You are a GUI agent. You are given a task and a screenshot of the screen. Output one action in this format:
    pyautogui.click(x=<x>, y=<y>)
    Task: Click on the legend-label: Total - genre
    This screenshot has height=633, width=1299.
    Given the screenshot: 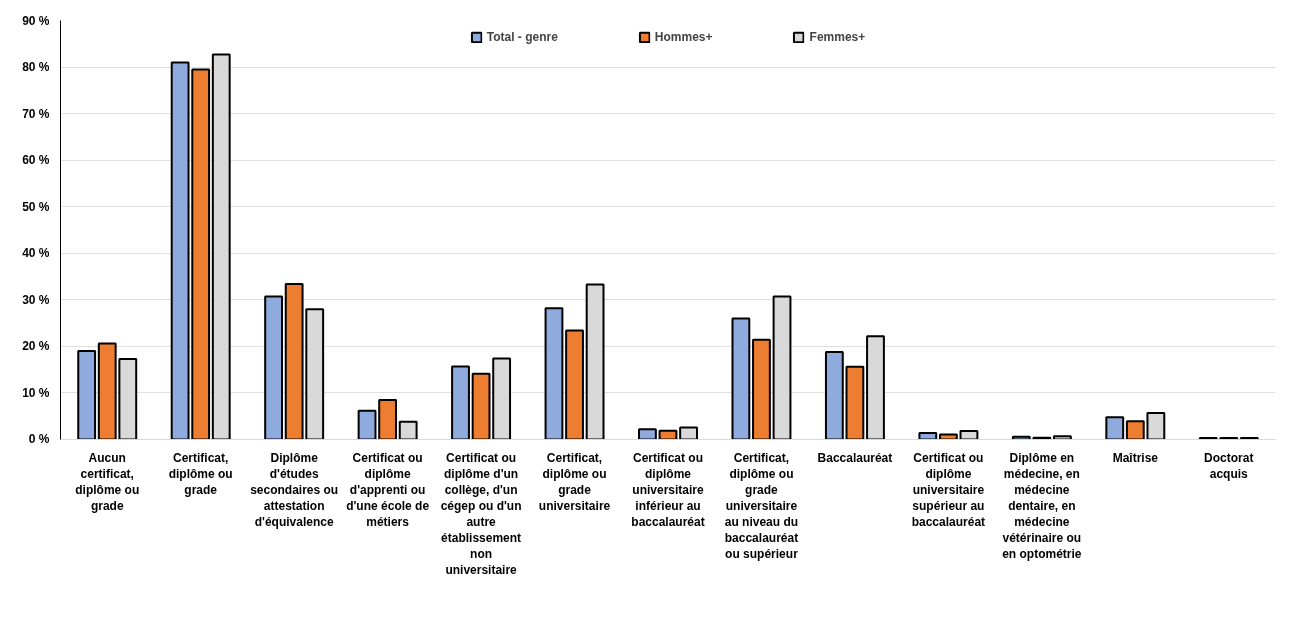 What is the action you would take?
    pyautogui.click(x=522, y=37)
    